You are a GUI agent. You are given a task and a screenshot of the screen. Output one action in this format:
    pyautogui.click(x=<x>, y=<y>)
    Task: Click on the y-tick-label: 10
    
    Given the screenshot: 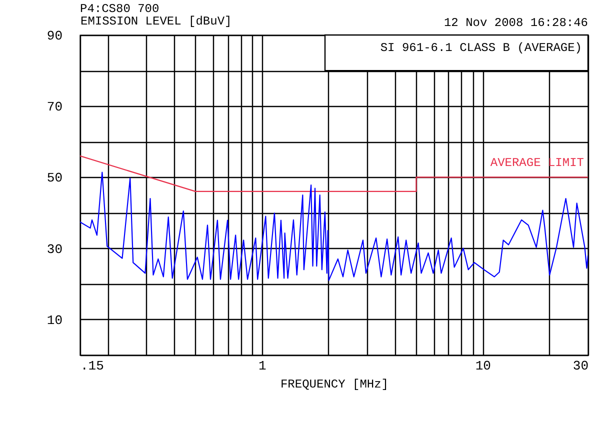 What is the action you would take?
    pyautogui.click(x=54, y=320)
    